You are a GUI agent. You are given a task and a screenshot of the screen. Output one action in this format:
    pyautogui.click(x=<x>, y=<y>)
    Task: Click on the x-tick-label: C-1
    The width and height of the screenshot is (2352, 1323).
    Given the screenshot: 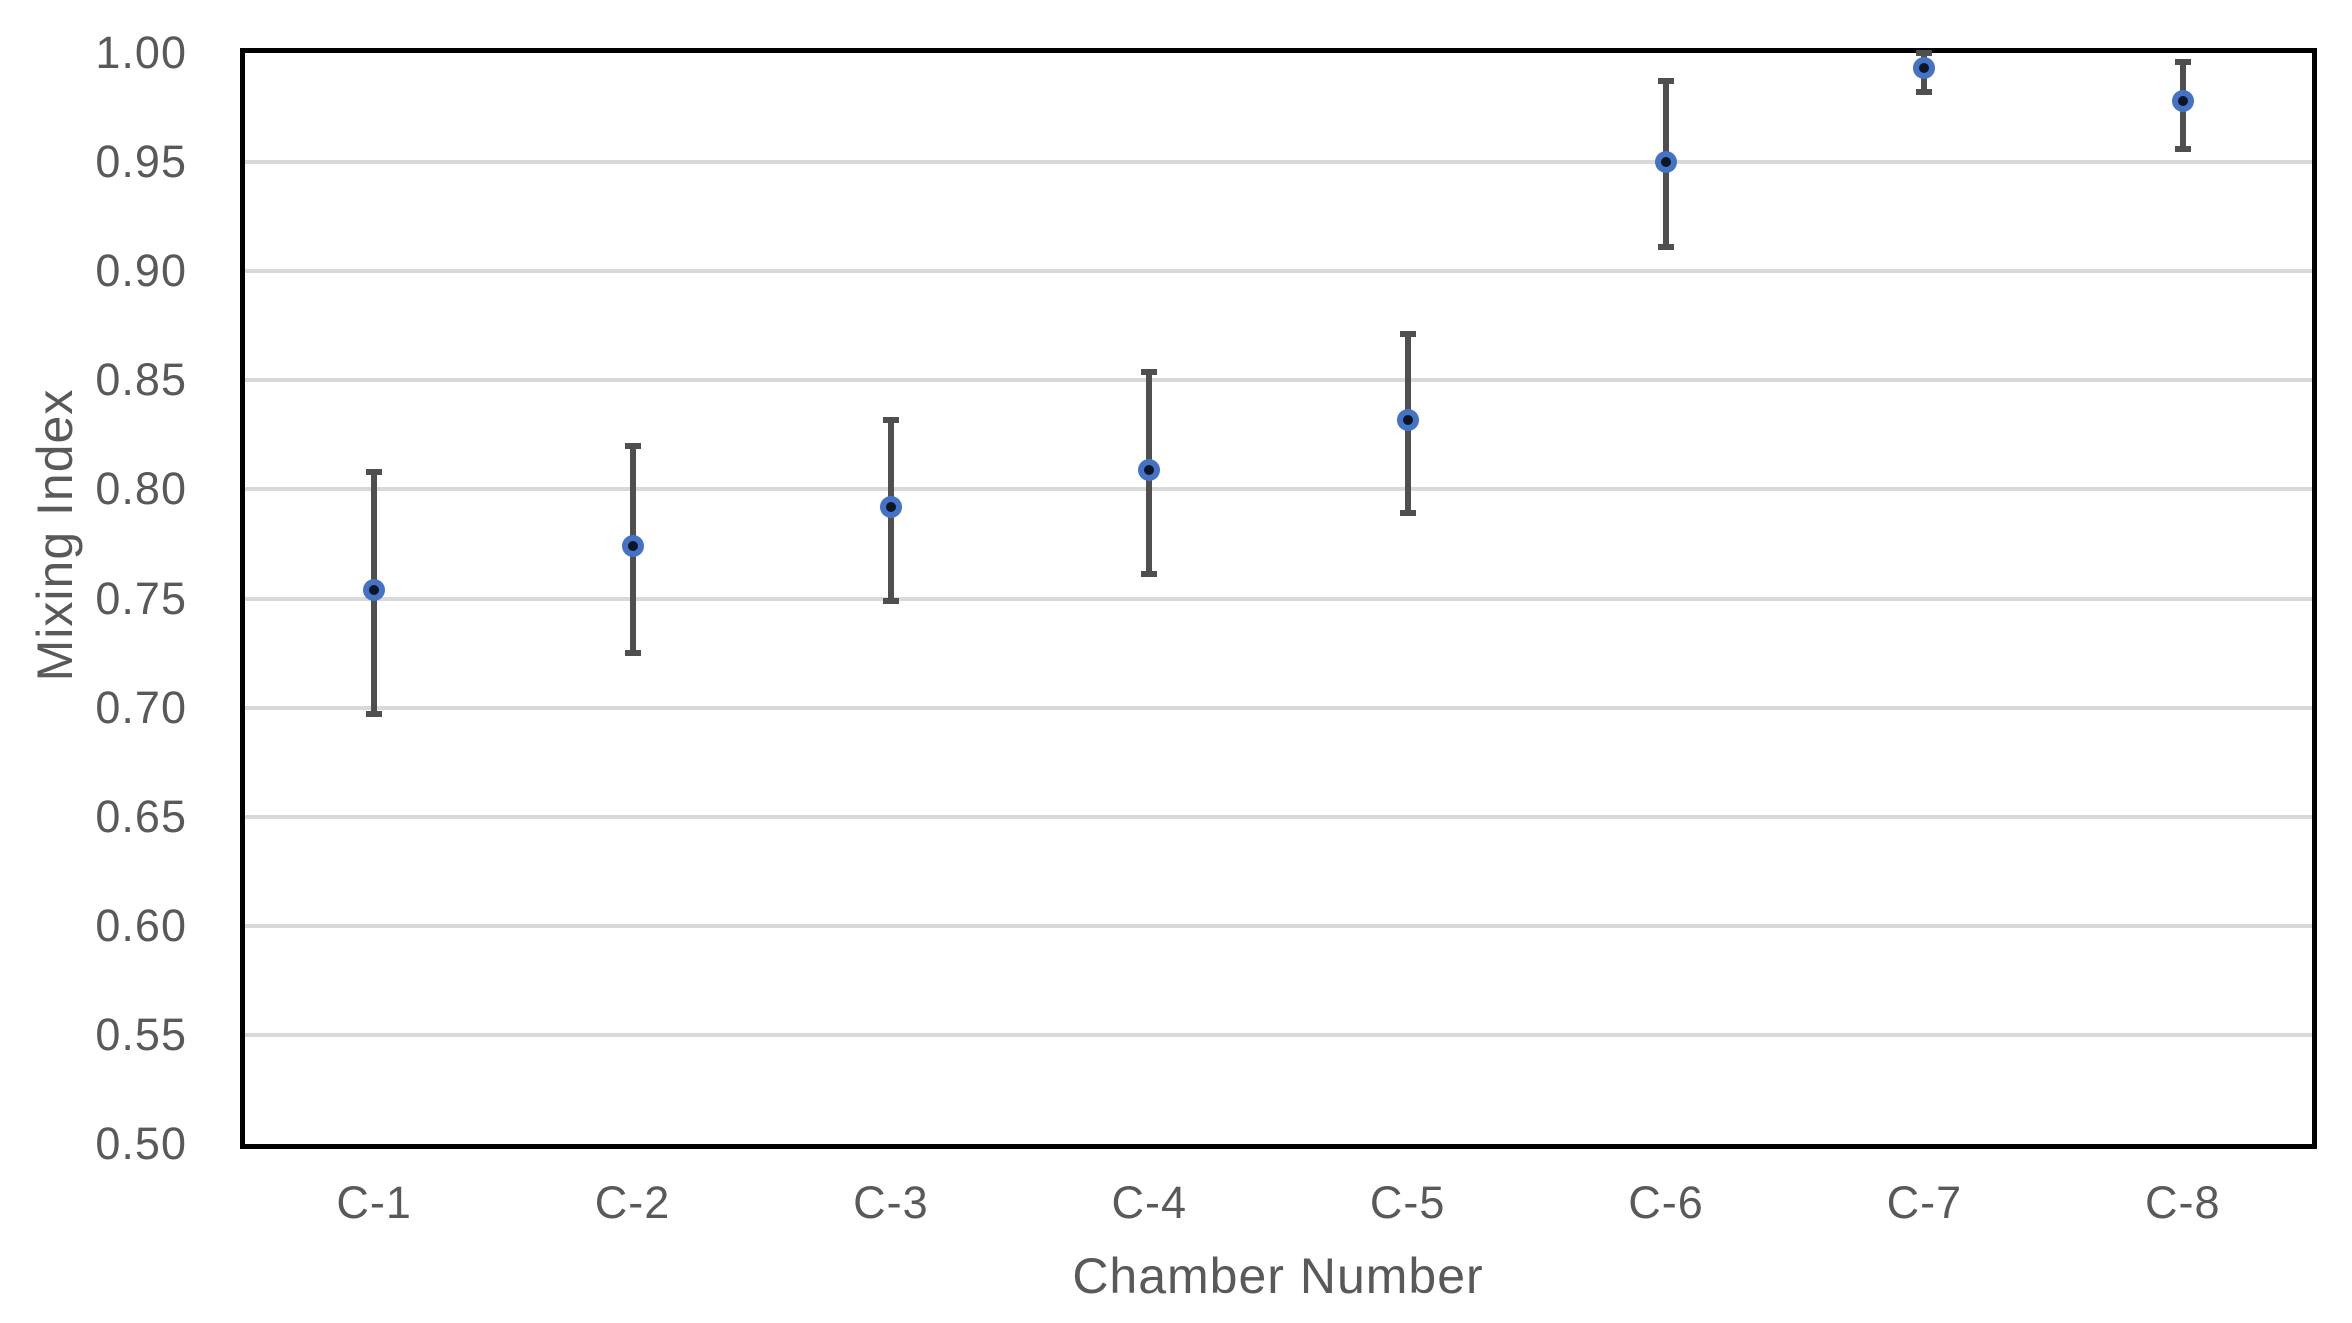 What is the action you would take?
    pyautogui.click(x=374, y=1202)
    